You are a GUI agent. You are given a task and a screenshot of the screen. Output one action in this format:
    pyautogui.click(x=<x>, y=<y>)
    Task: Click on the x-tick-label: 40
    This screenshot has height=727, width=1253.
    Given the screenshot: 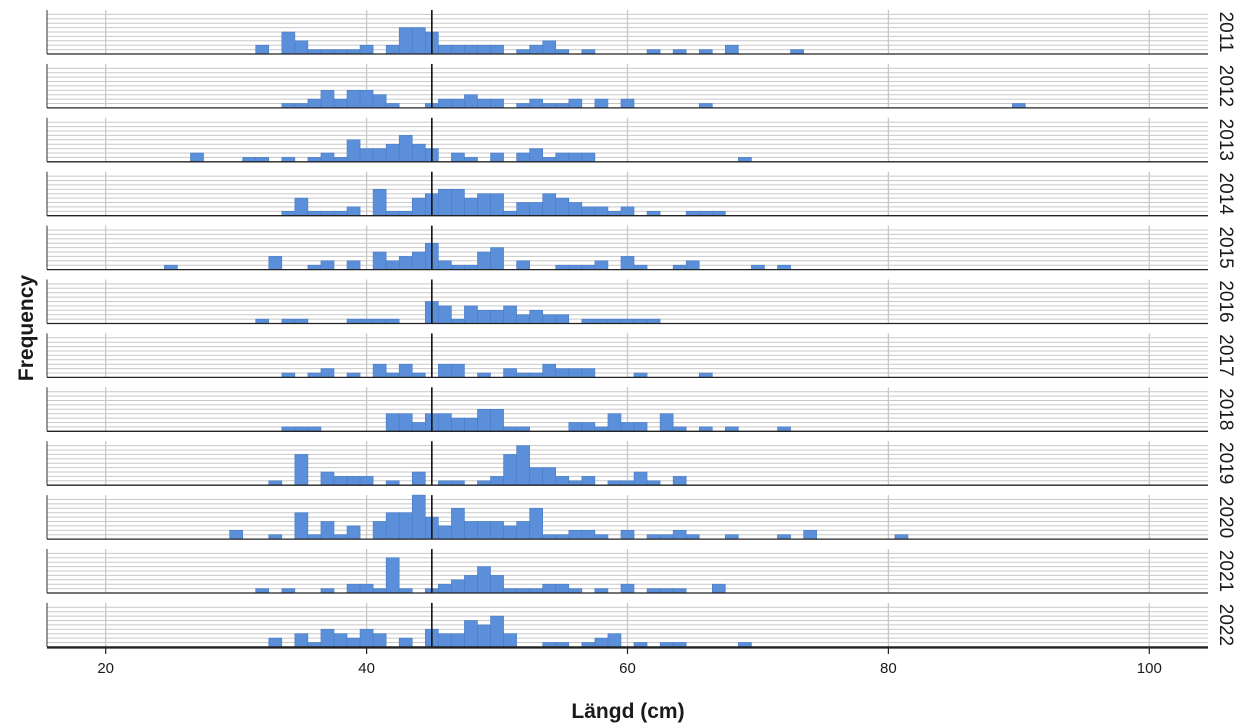 What is the action you would take?
    pyautogui.click(x=366, y=668)
    